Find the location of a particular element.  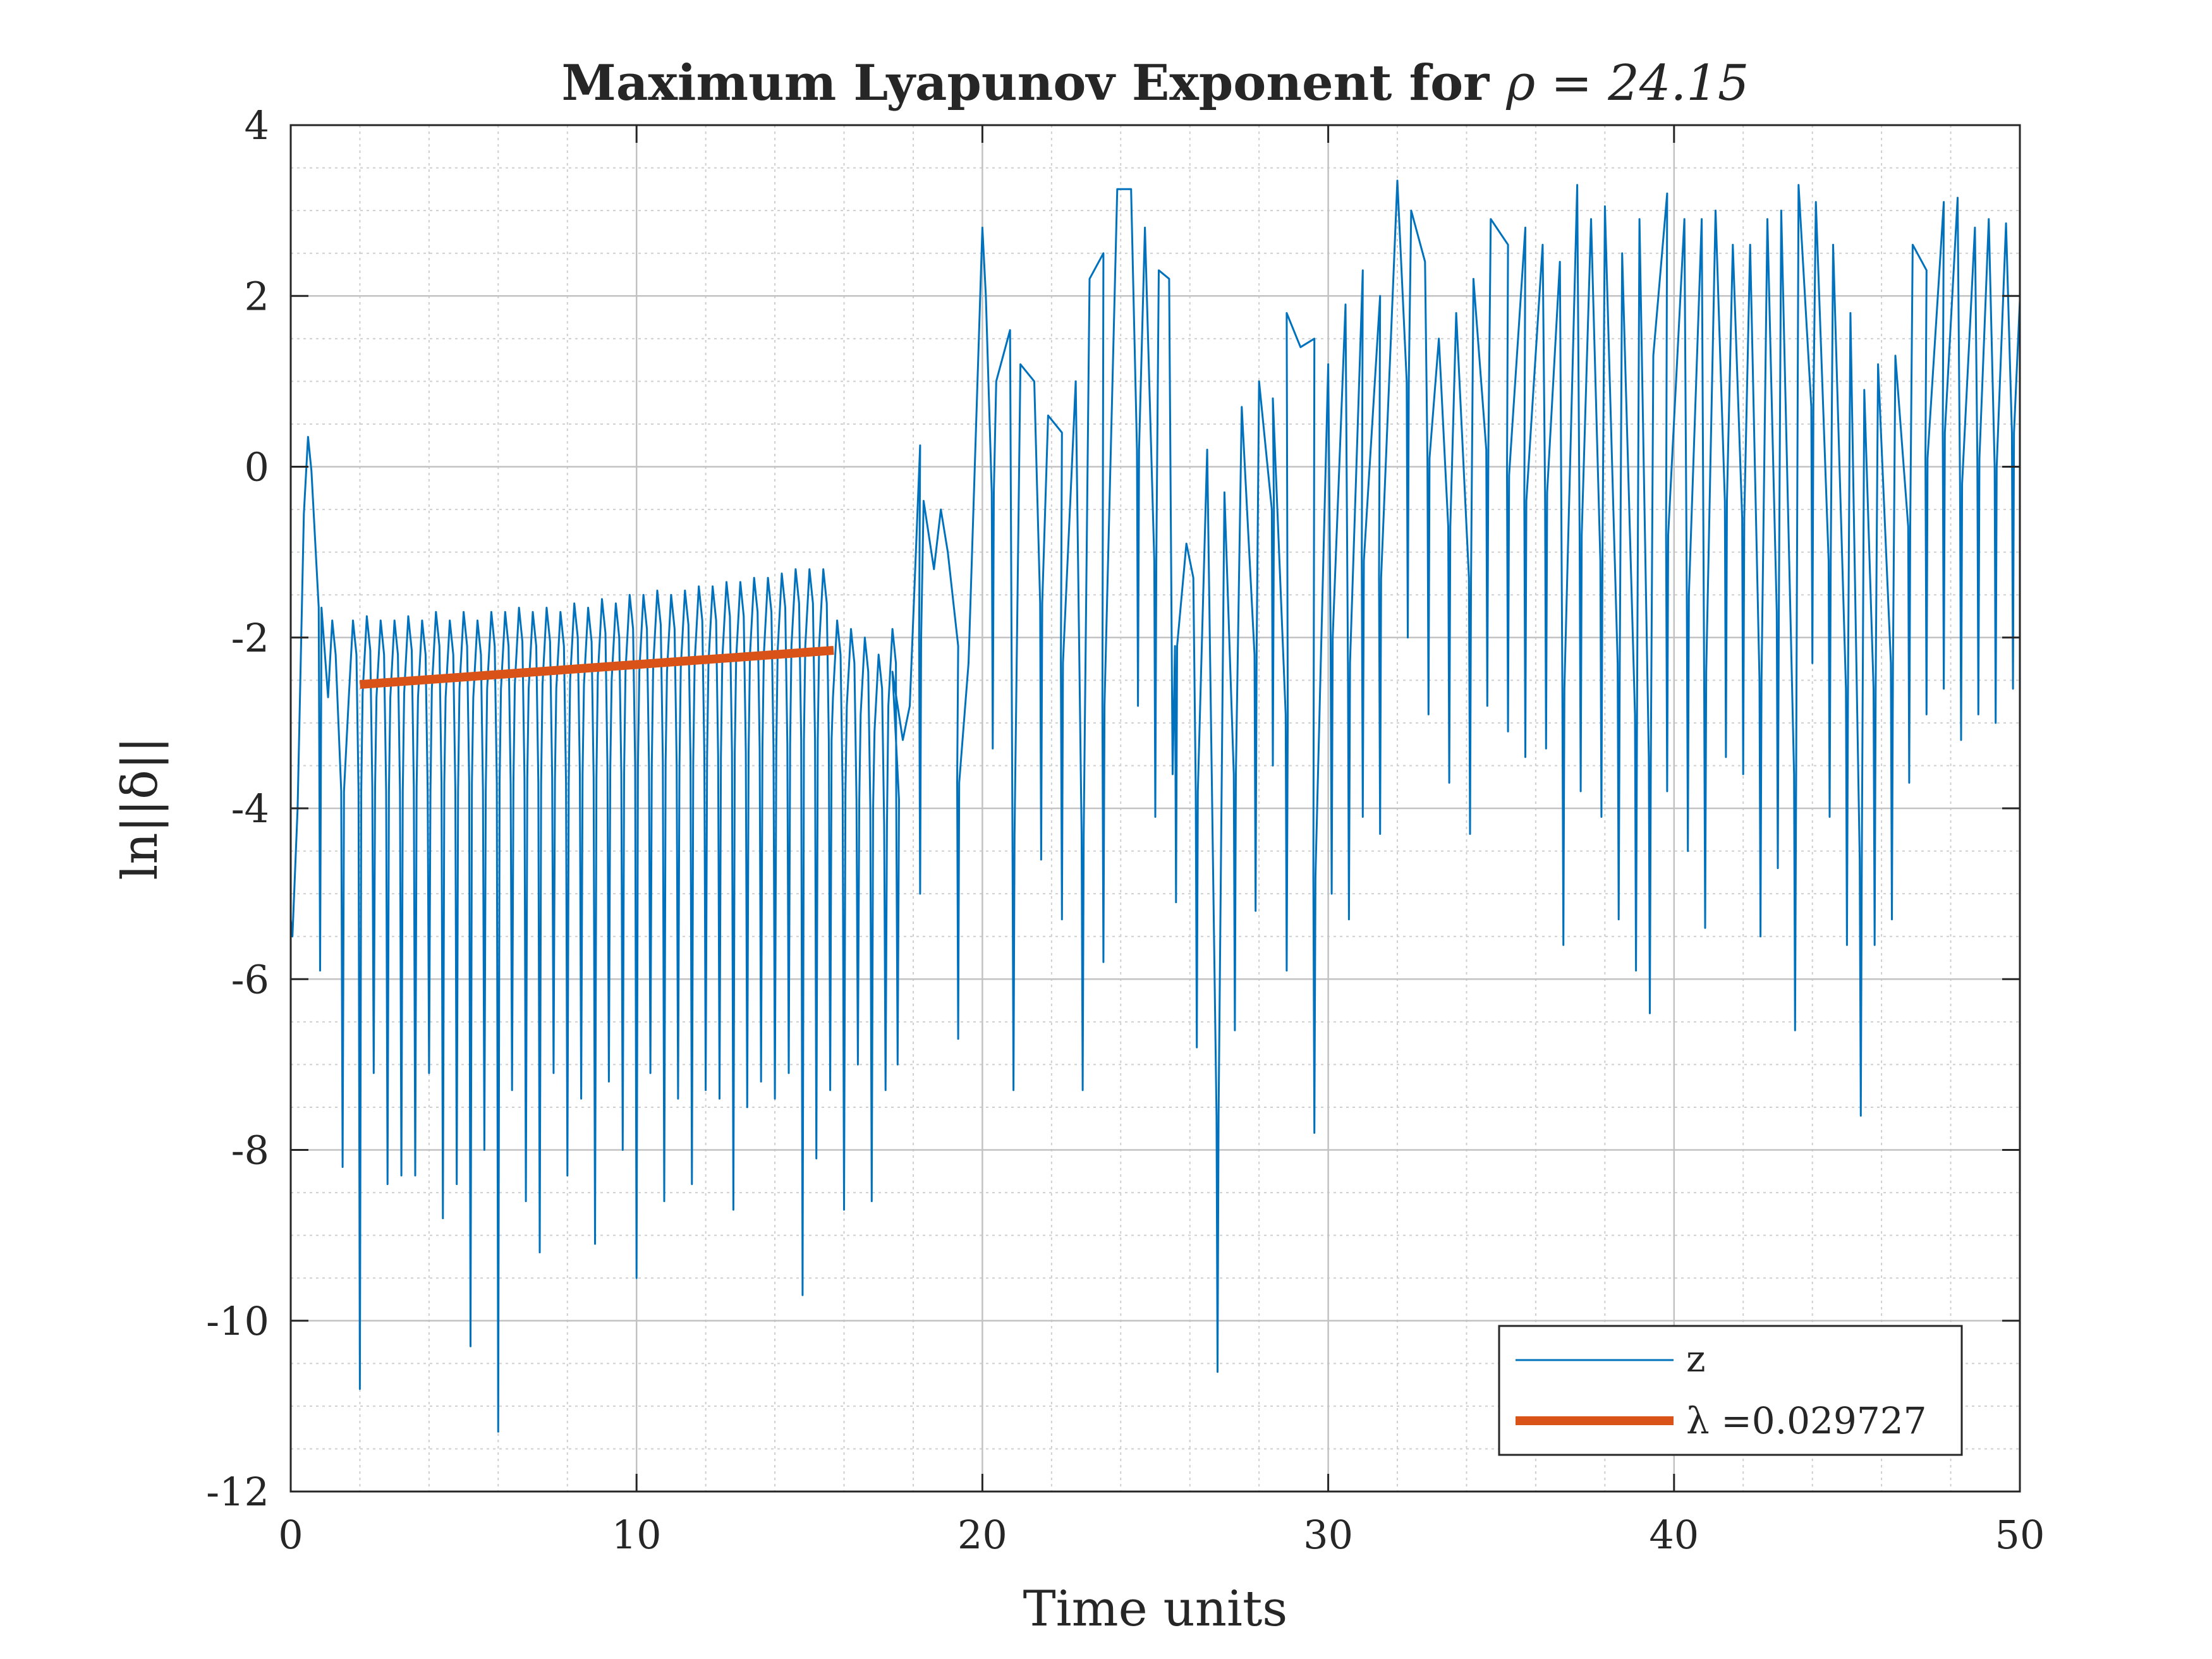

legend-label-lambda: λ =0.029727 is located at coordinates (1807, 1420).